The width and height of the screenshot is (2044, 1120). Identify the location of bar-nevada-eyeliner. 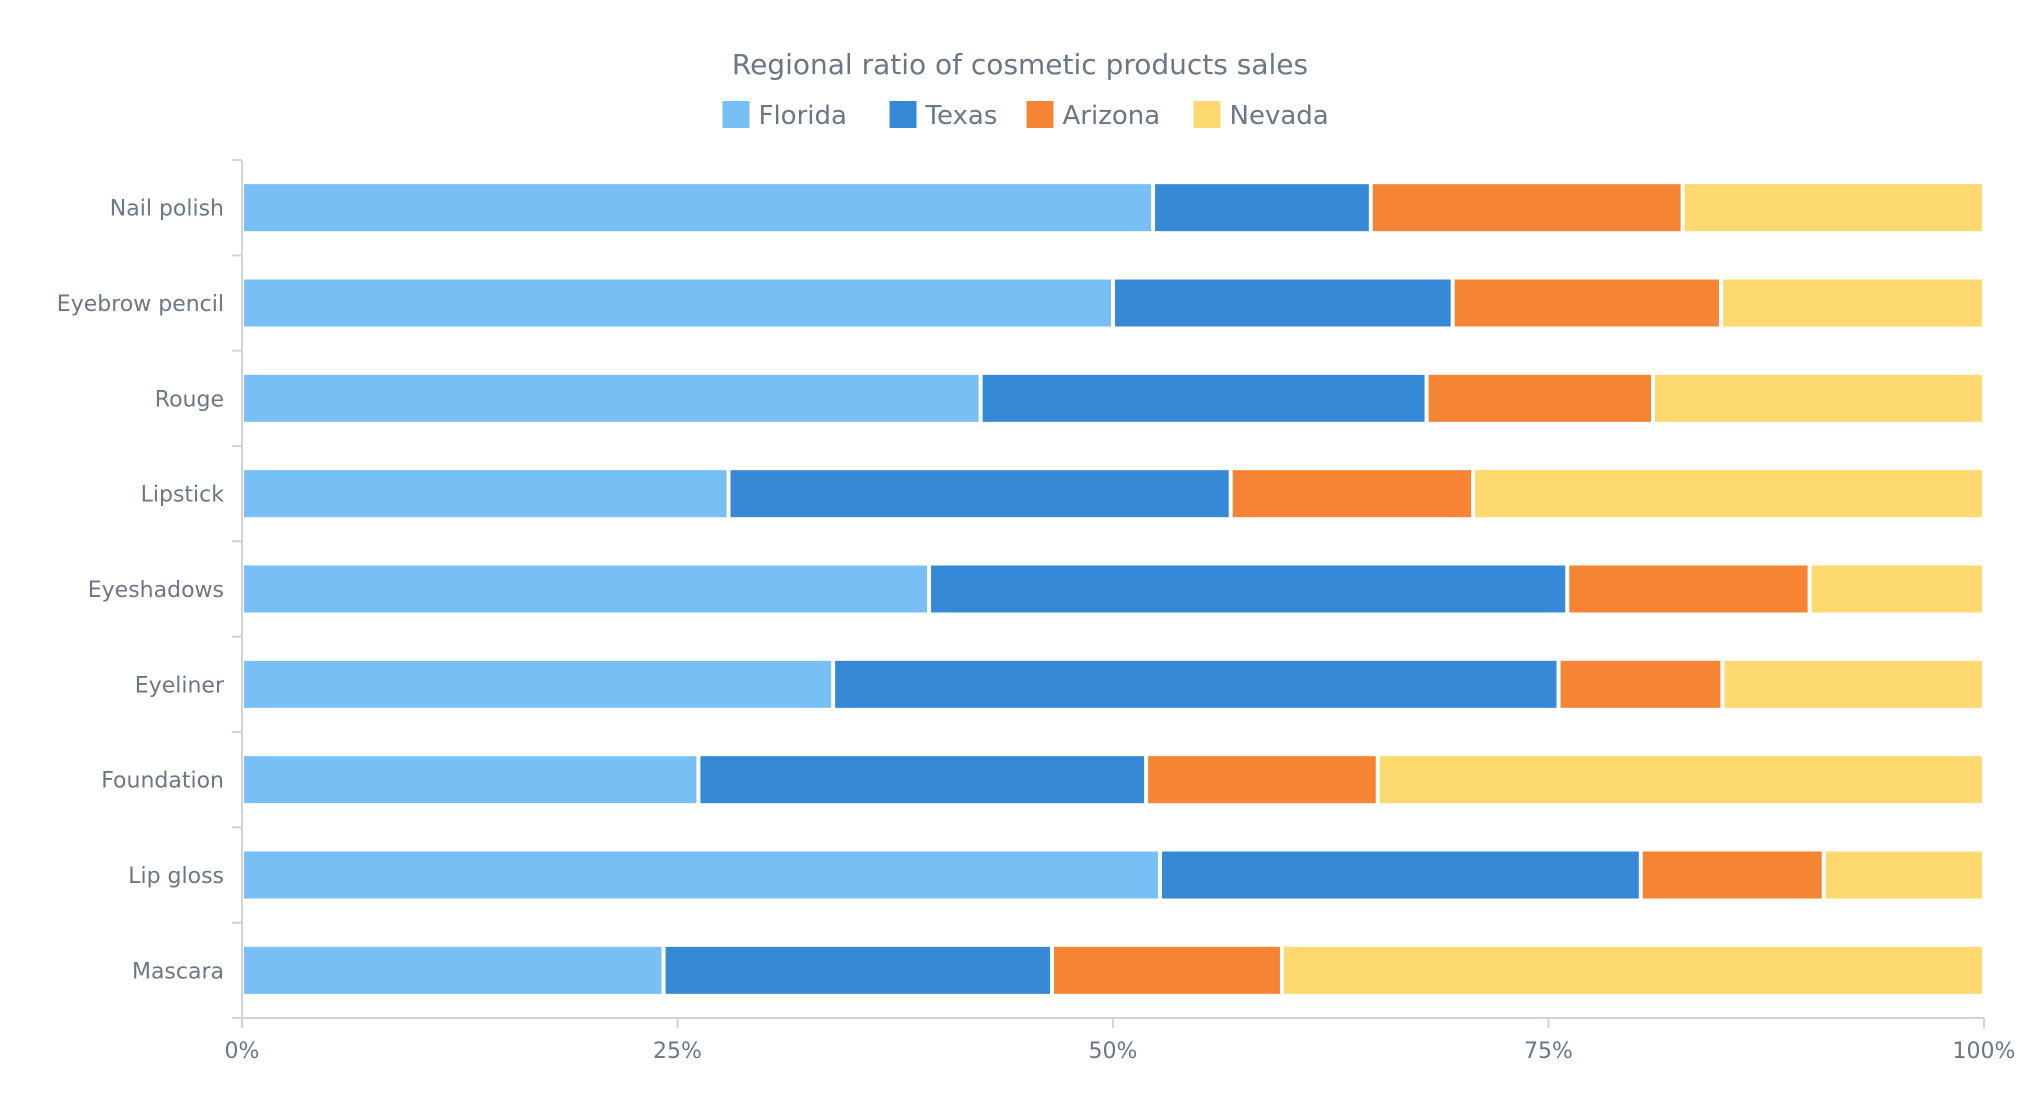
(1853, 684).